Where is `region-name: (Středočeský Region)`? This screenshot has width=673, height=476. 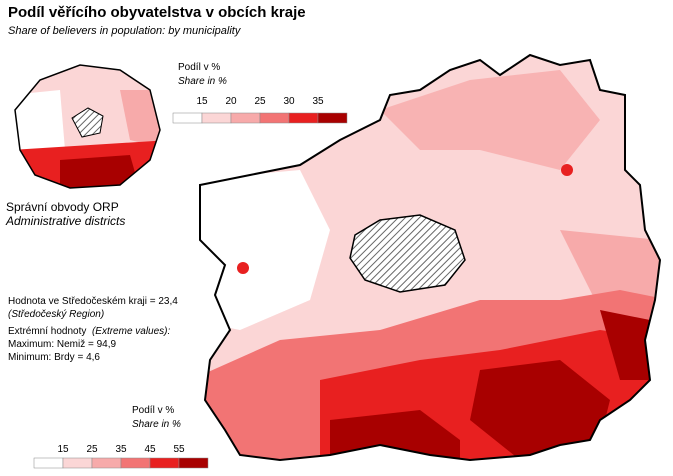 region-name: (Středočeský Region) is located at coordinates (56, 314).